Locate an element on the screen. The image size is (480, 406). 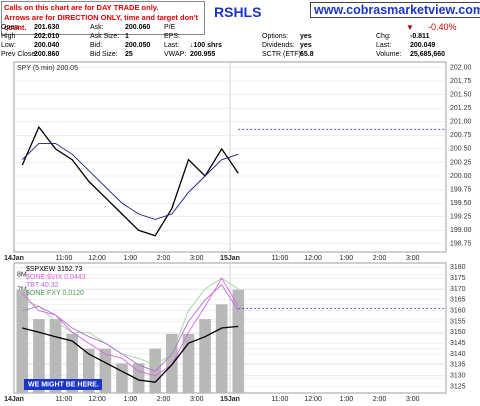
y-tick-label: 198.75 is located at coordinates (461, 244).